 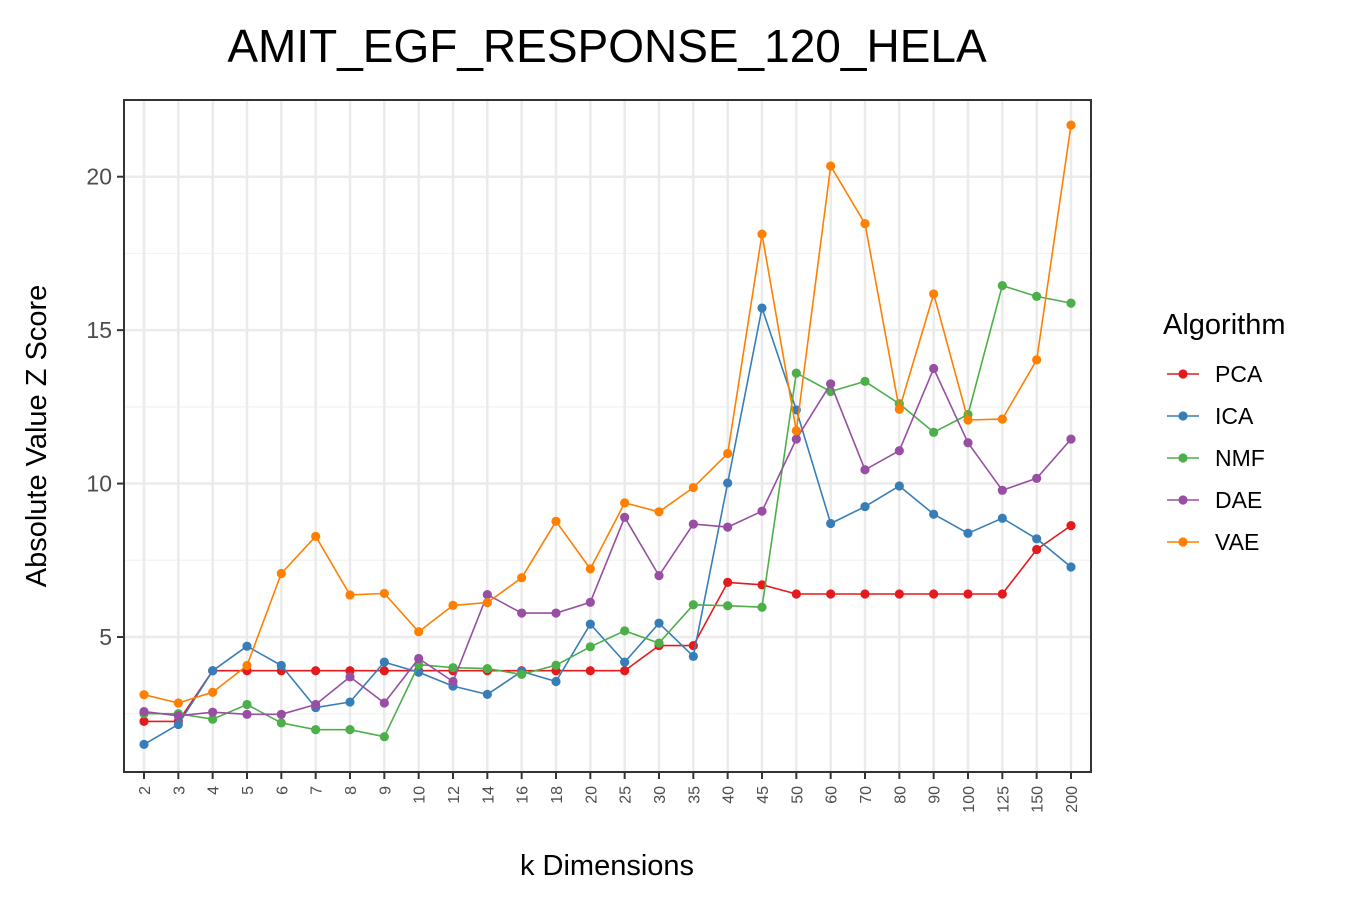 I want to click on y-axis: 5 10 15 20, so click(x=105, y=407).